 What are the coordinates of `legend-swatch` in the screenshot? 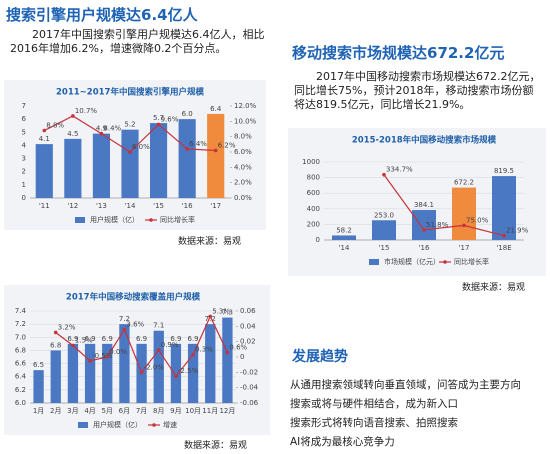 It's located at (154, 425).